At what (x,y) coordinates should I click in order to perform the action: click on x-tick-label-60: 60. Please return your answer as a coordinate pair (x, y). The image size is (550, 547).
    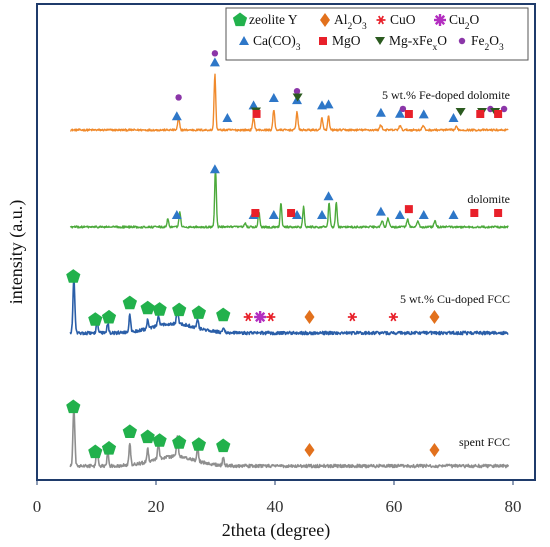
    Looking at the image, I should click on (394, 506).